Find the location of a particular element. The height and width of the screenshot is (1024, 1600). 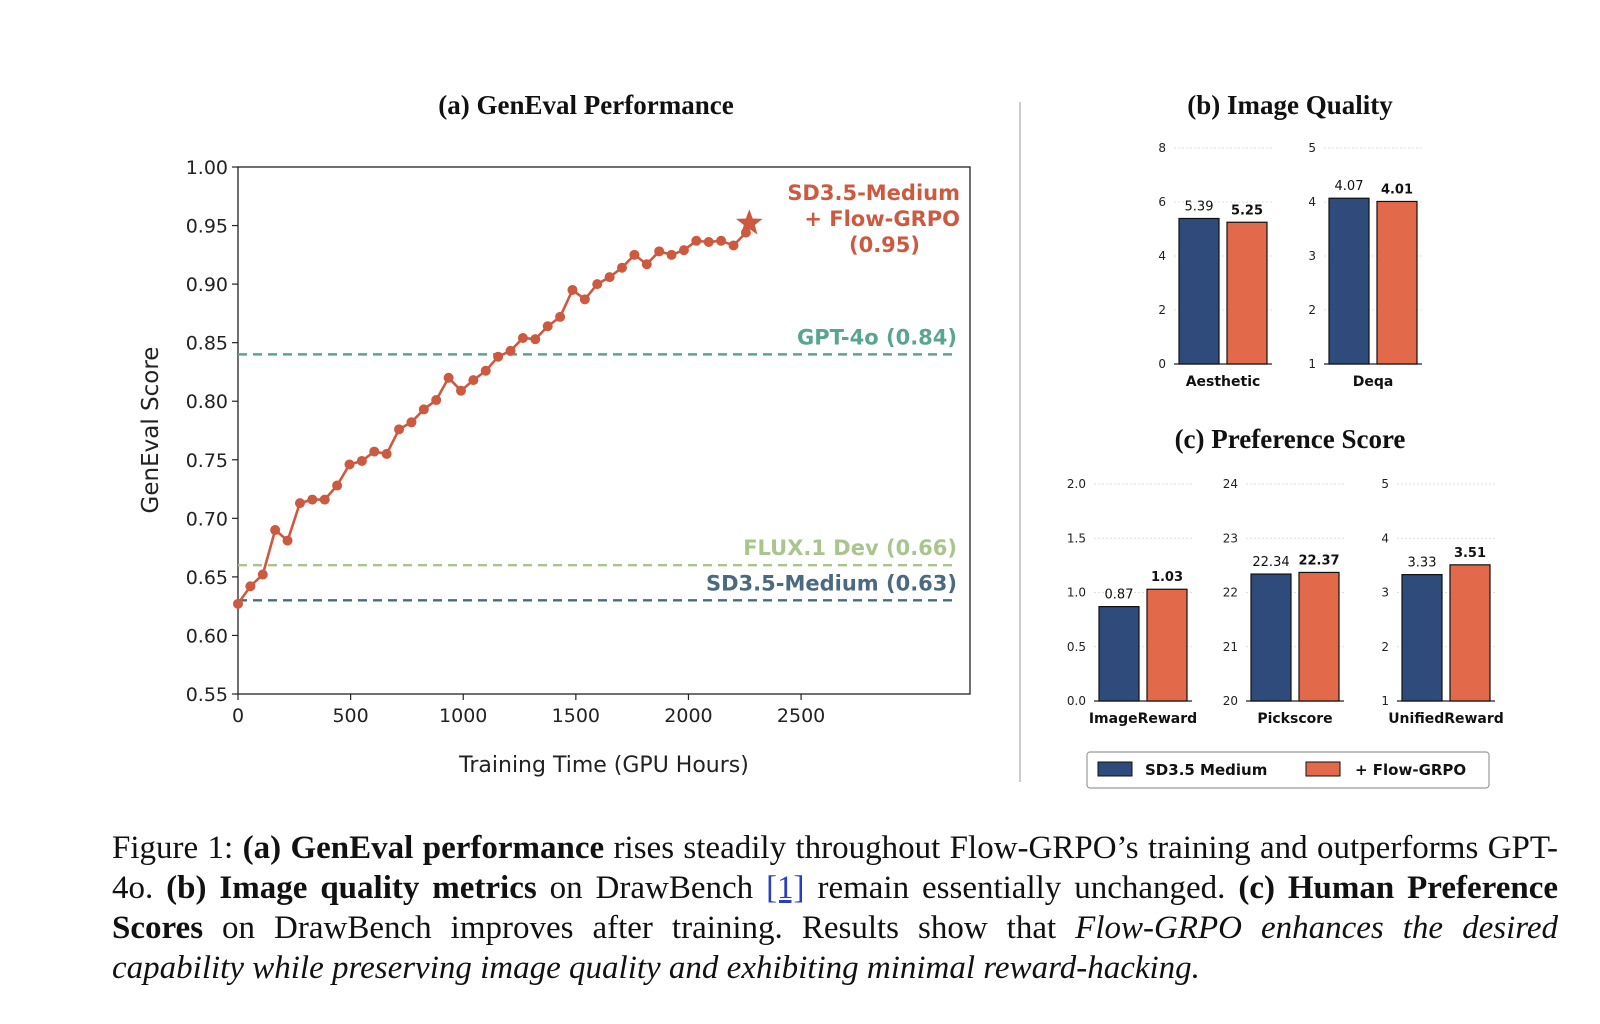

caption-b-text-2: remain essentially unchanged. is located at coordinates (1021, 888).